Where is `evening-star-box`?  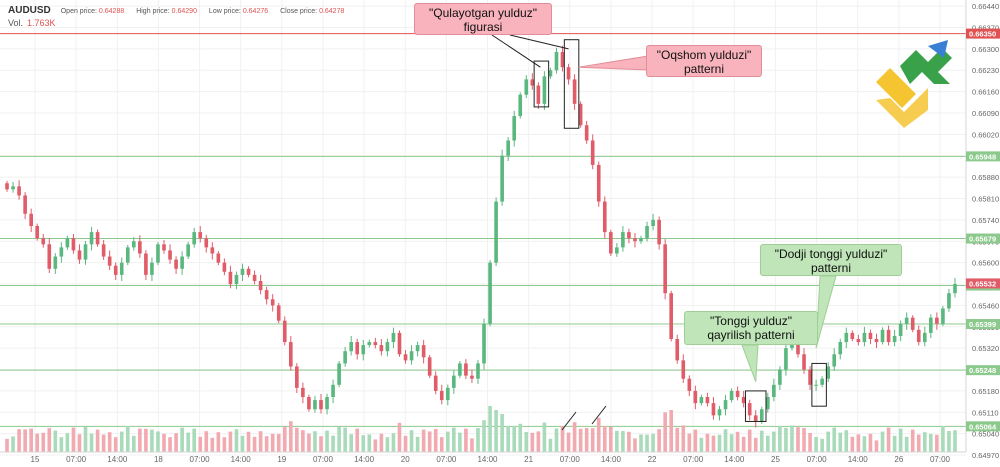 evening-star-box is located at coordinates (571, 84).